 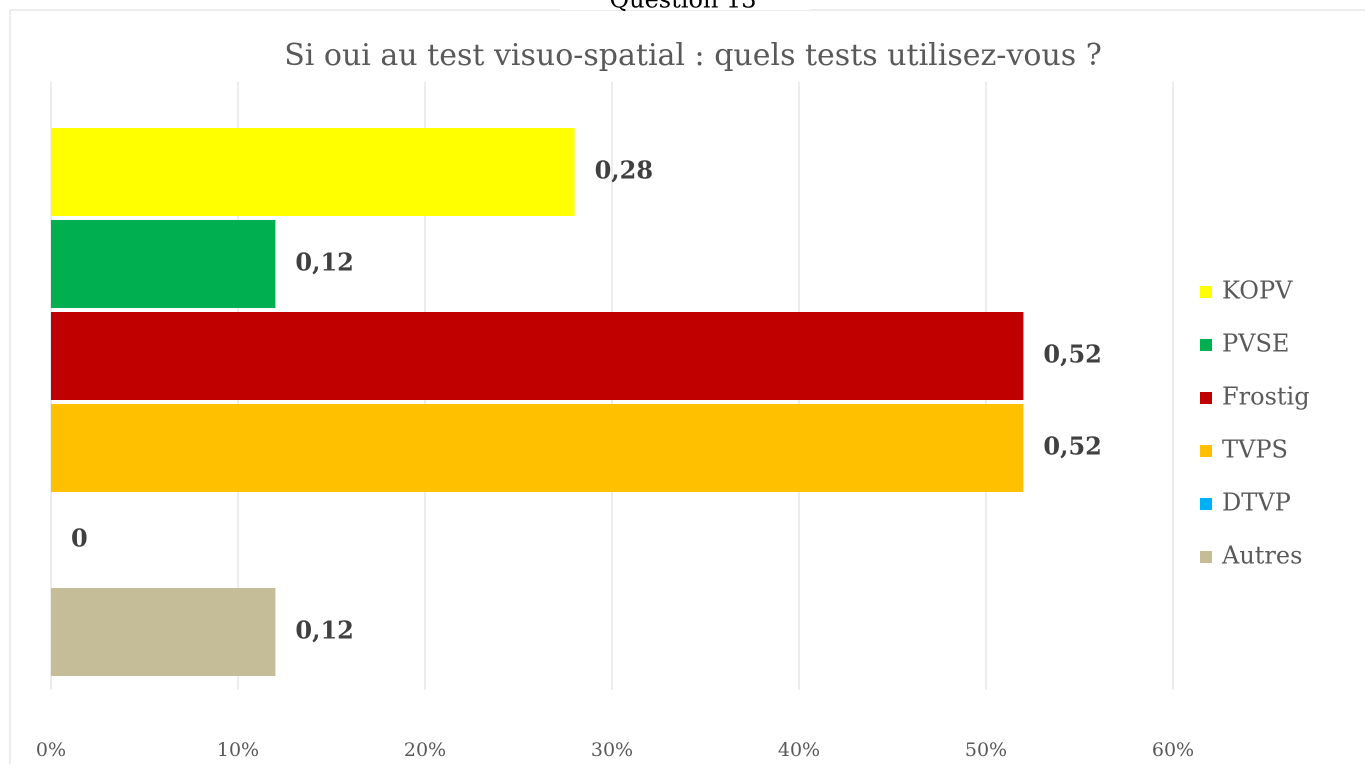 What do you see at coordinates (624, 170) in the screenshot?
I see `data-label: 0,28` at bounding box center [624, 170].